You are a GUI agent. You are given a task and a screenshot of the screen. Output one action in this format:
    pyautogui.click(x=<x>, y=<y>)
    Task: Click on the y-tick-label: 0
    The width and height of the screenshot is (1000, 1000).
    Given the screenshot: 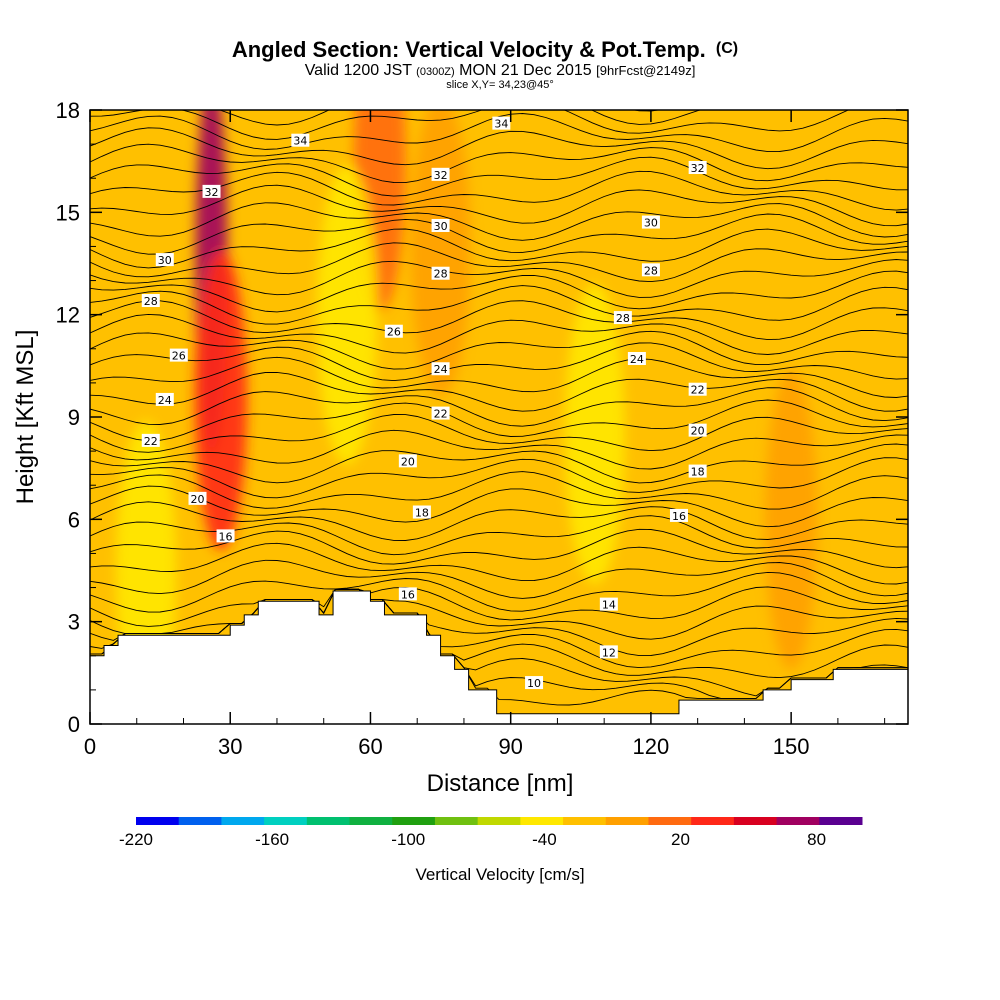 What is the action you would take?
    pyautogui.click(x=74, y=724)
    